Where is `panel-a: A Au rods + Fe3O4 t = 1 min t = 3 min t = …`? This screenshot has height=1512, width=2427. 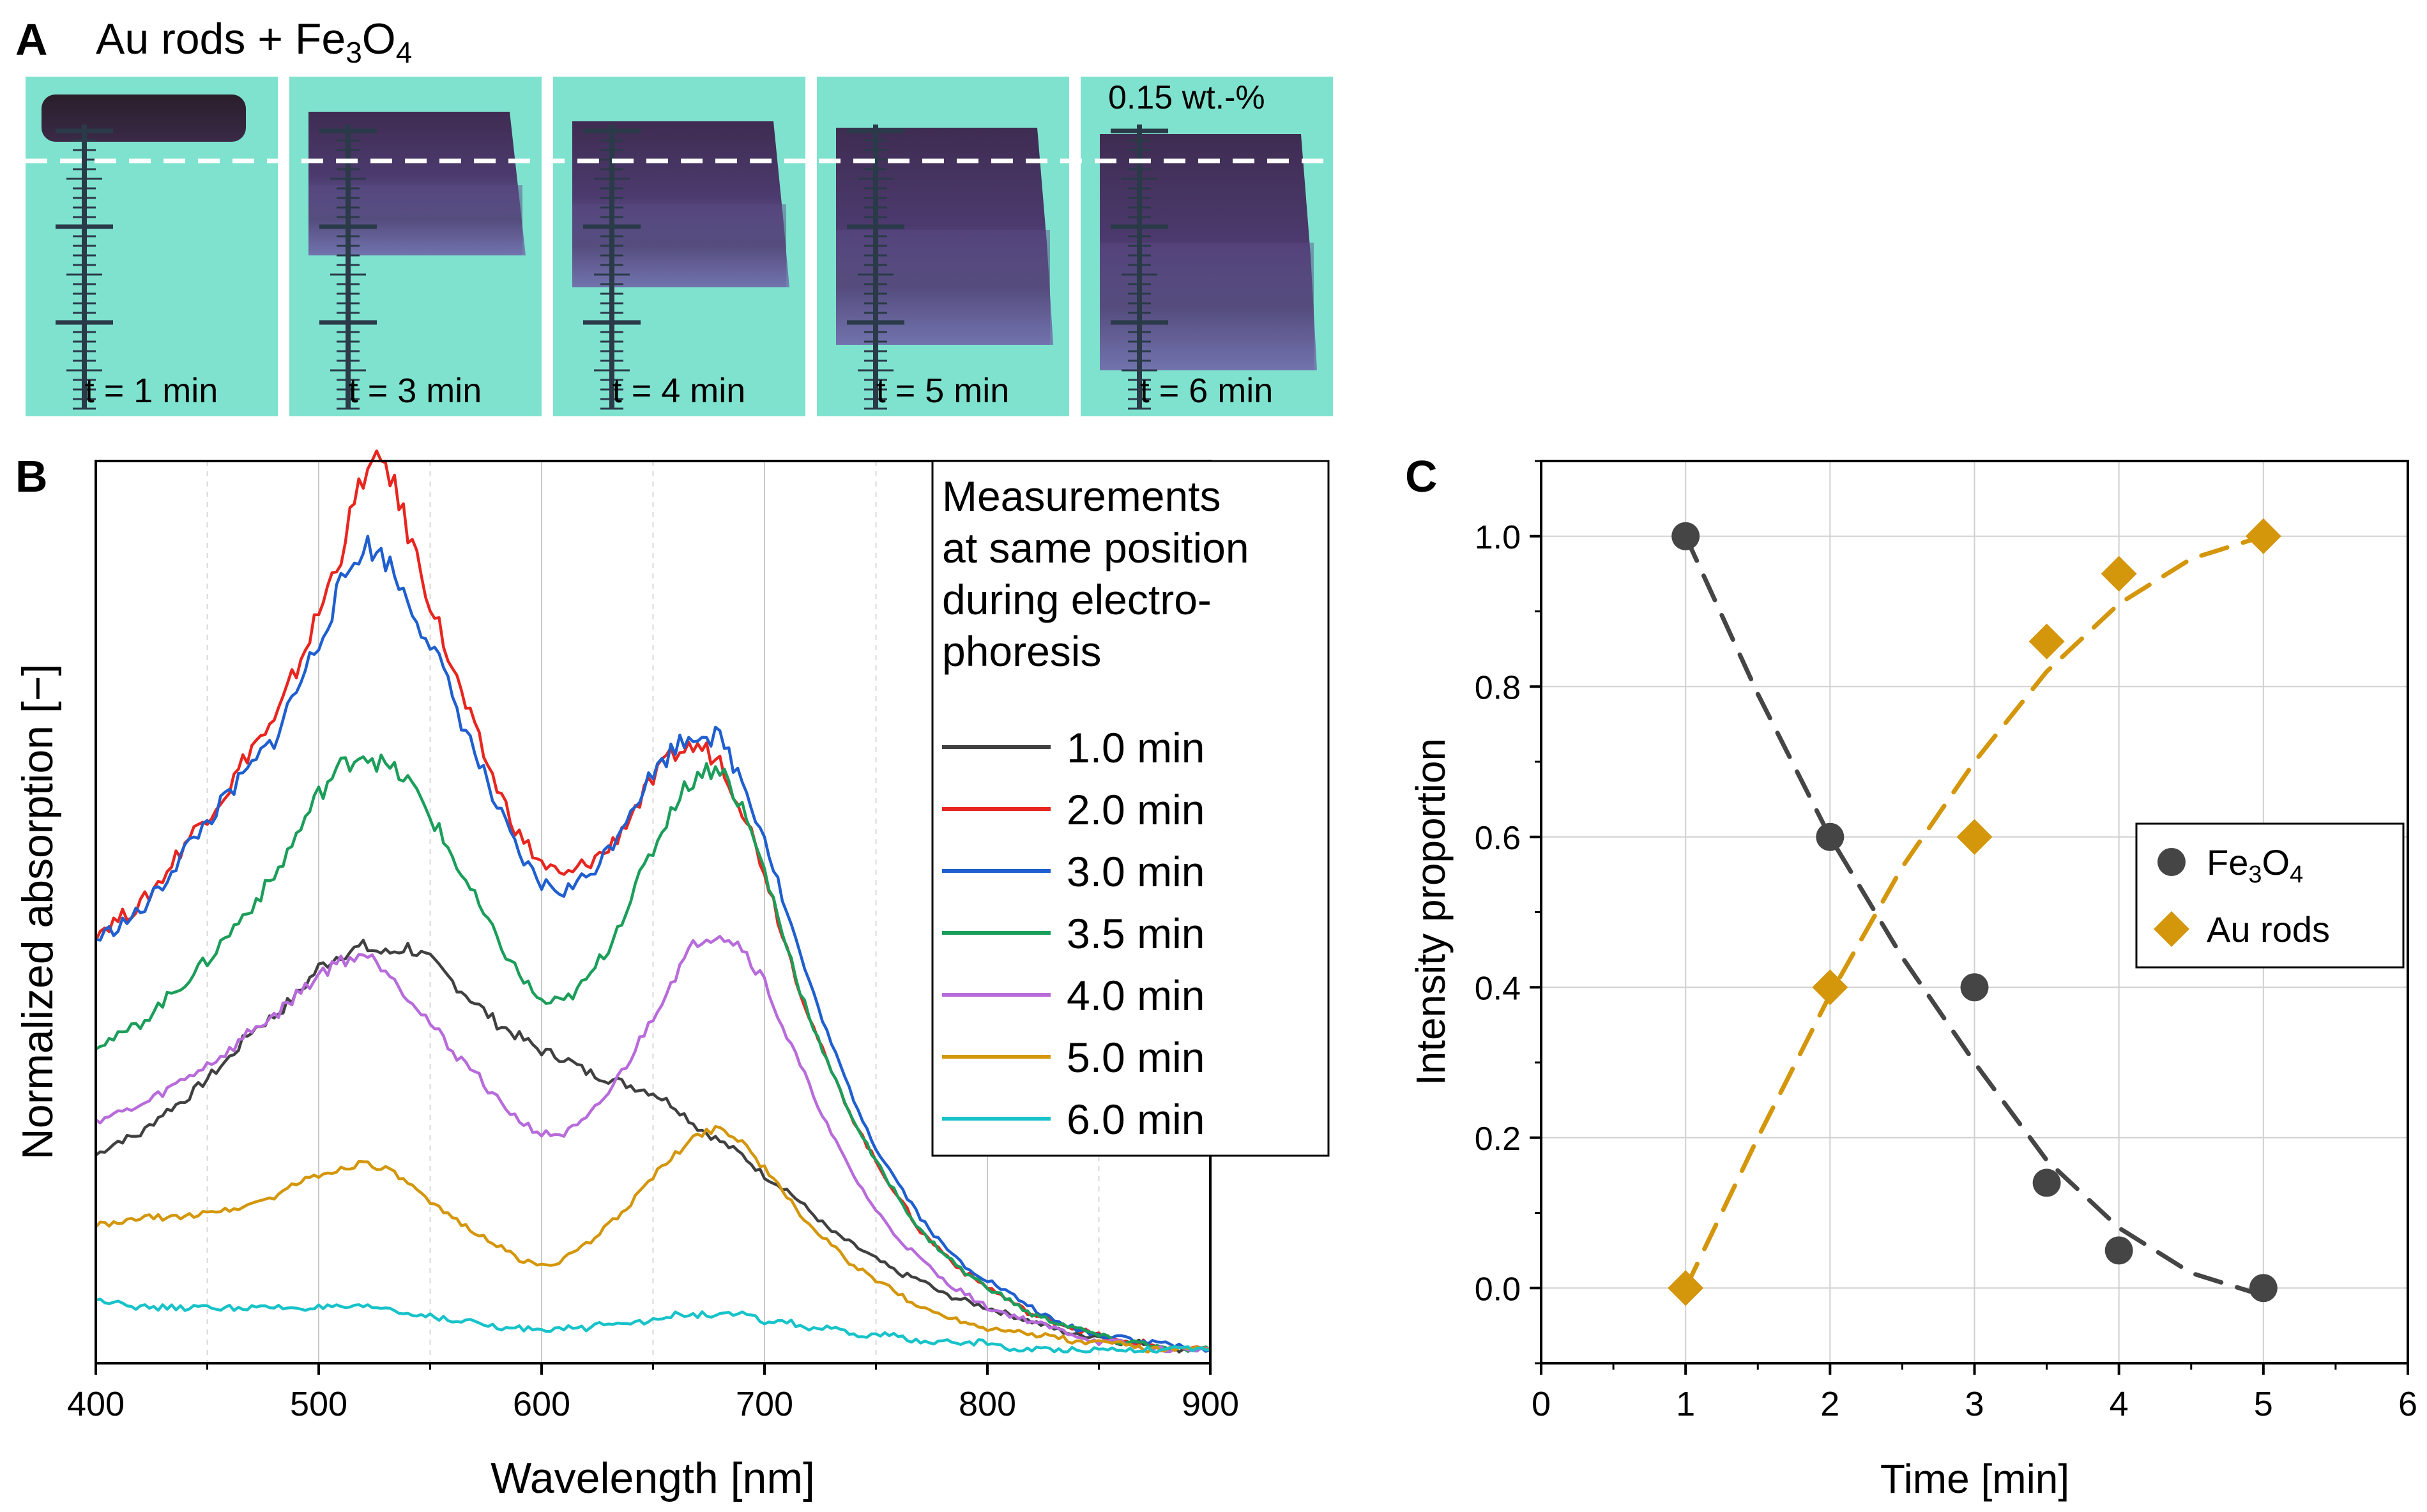
panel-a: A Au rods + Fe3O4 t = 1 min t = 3 min t = … is located at coordinates (674, 215).